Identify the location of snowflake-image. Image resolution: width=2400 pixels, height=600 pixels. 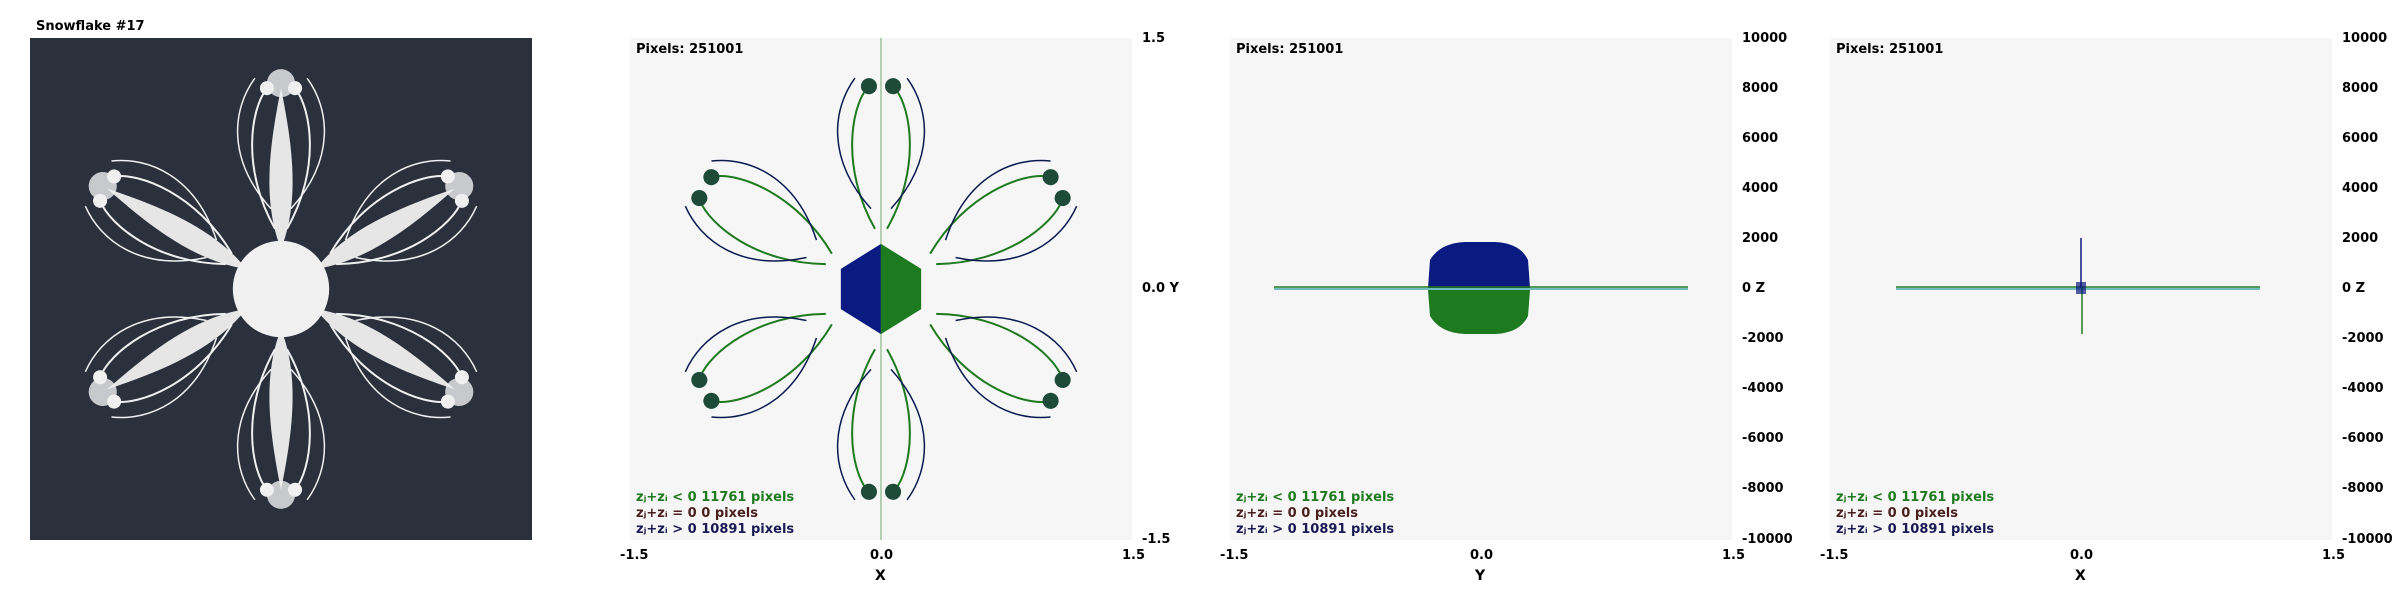
(281, 289).